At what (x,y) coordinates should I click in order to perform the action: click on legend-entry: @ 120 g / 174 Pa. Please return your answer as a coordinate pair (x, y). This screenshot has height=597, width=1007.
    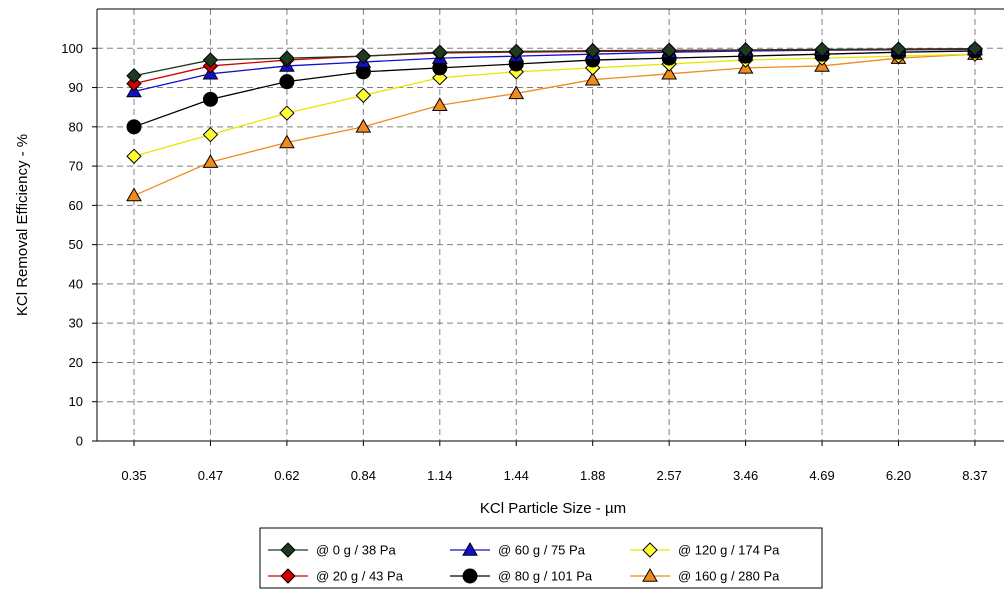
    Looking at the image, I should click on (705, 550).